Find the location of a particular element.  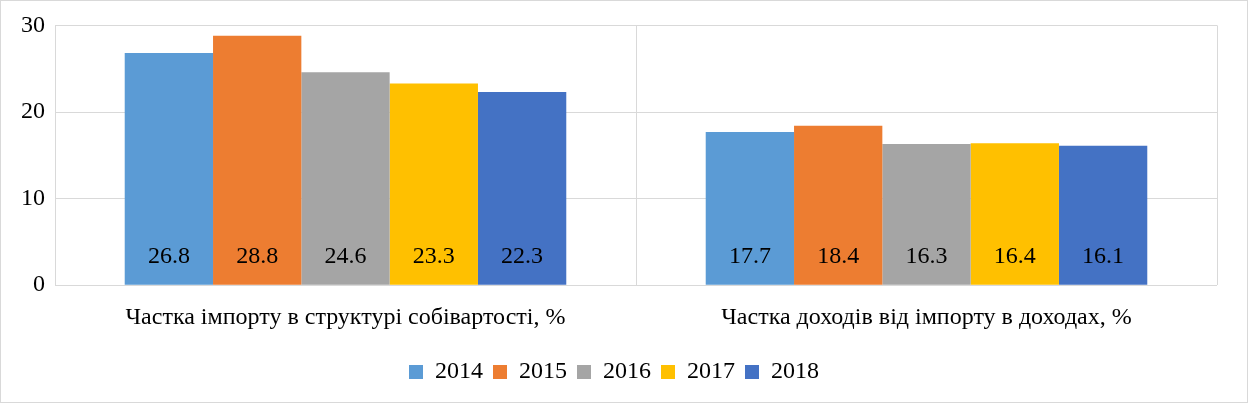

y-tick-label: 20 is located at coordinates (33, 110).